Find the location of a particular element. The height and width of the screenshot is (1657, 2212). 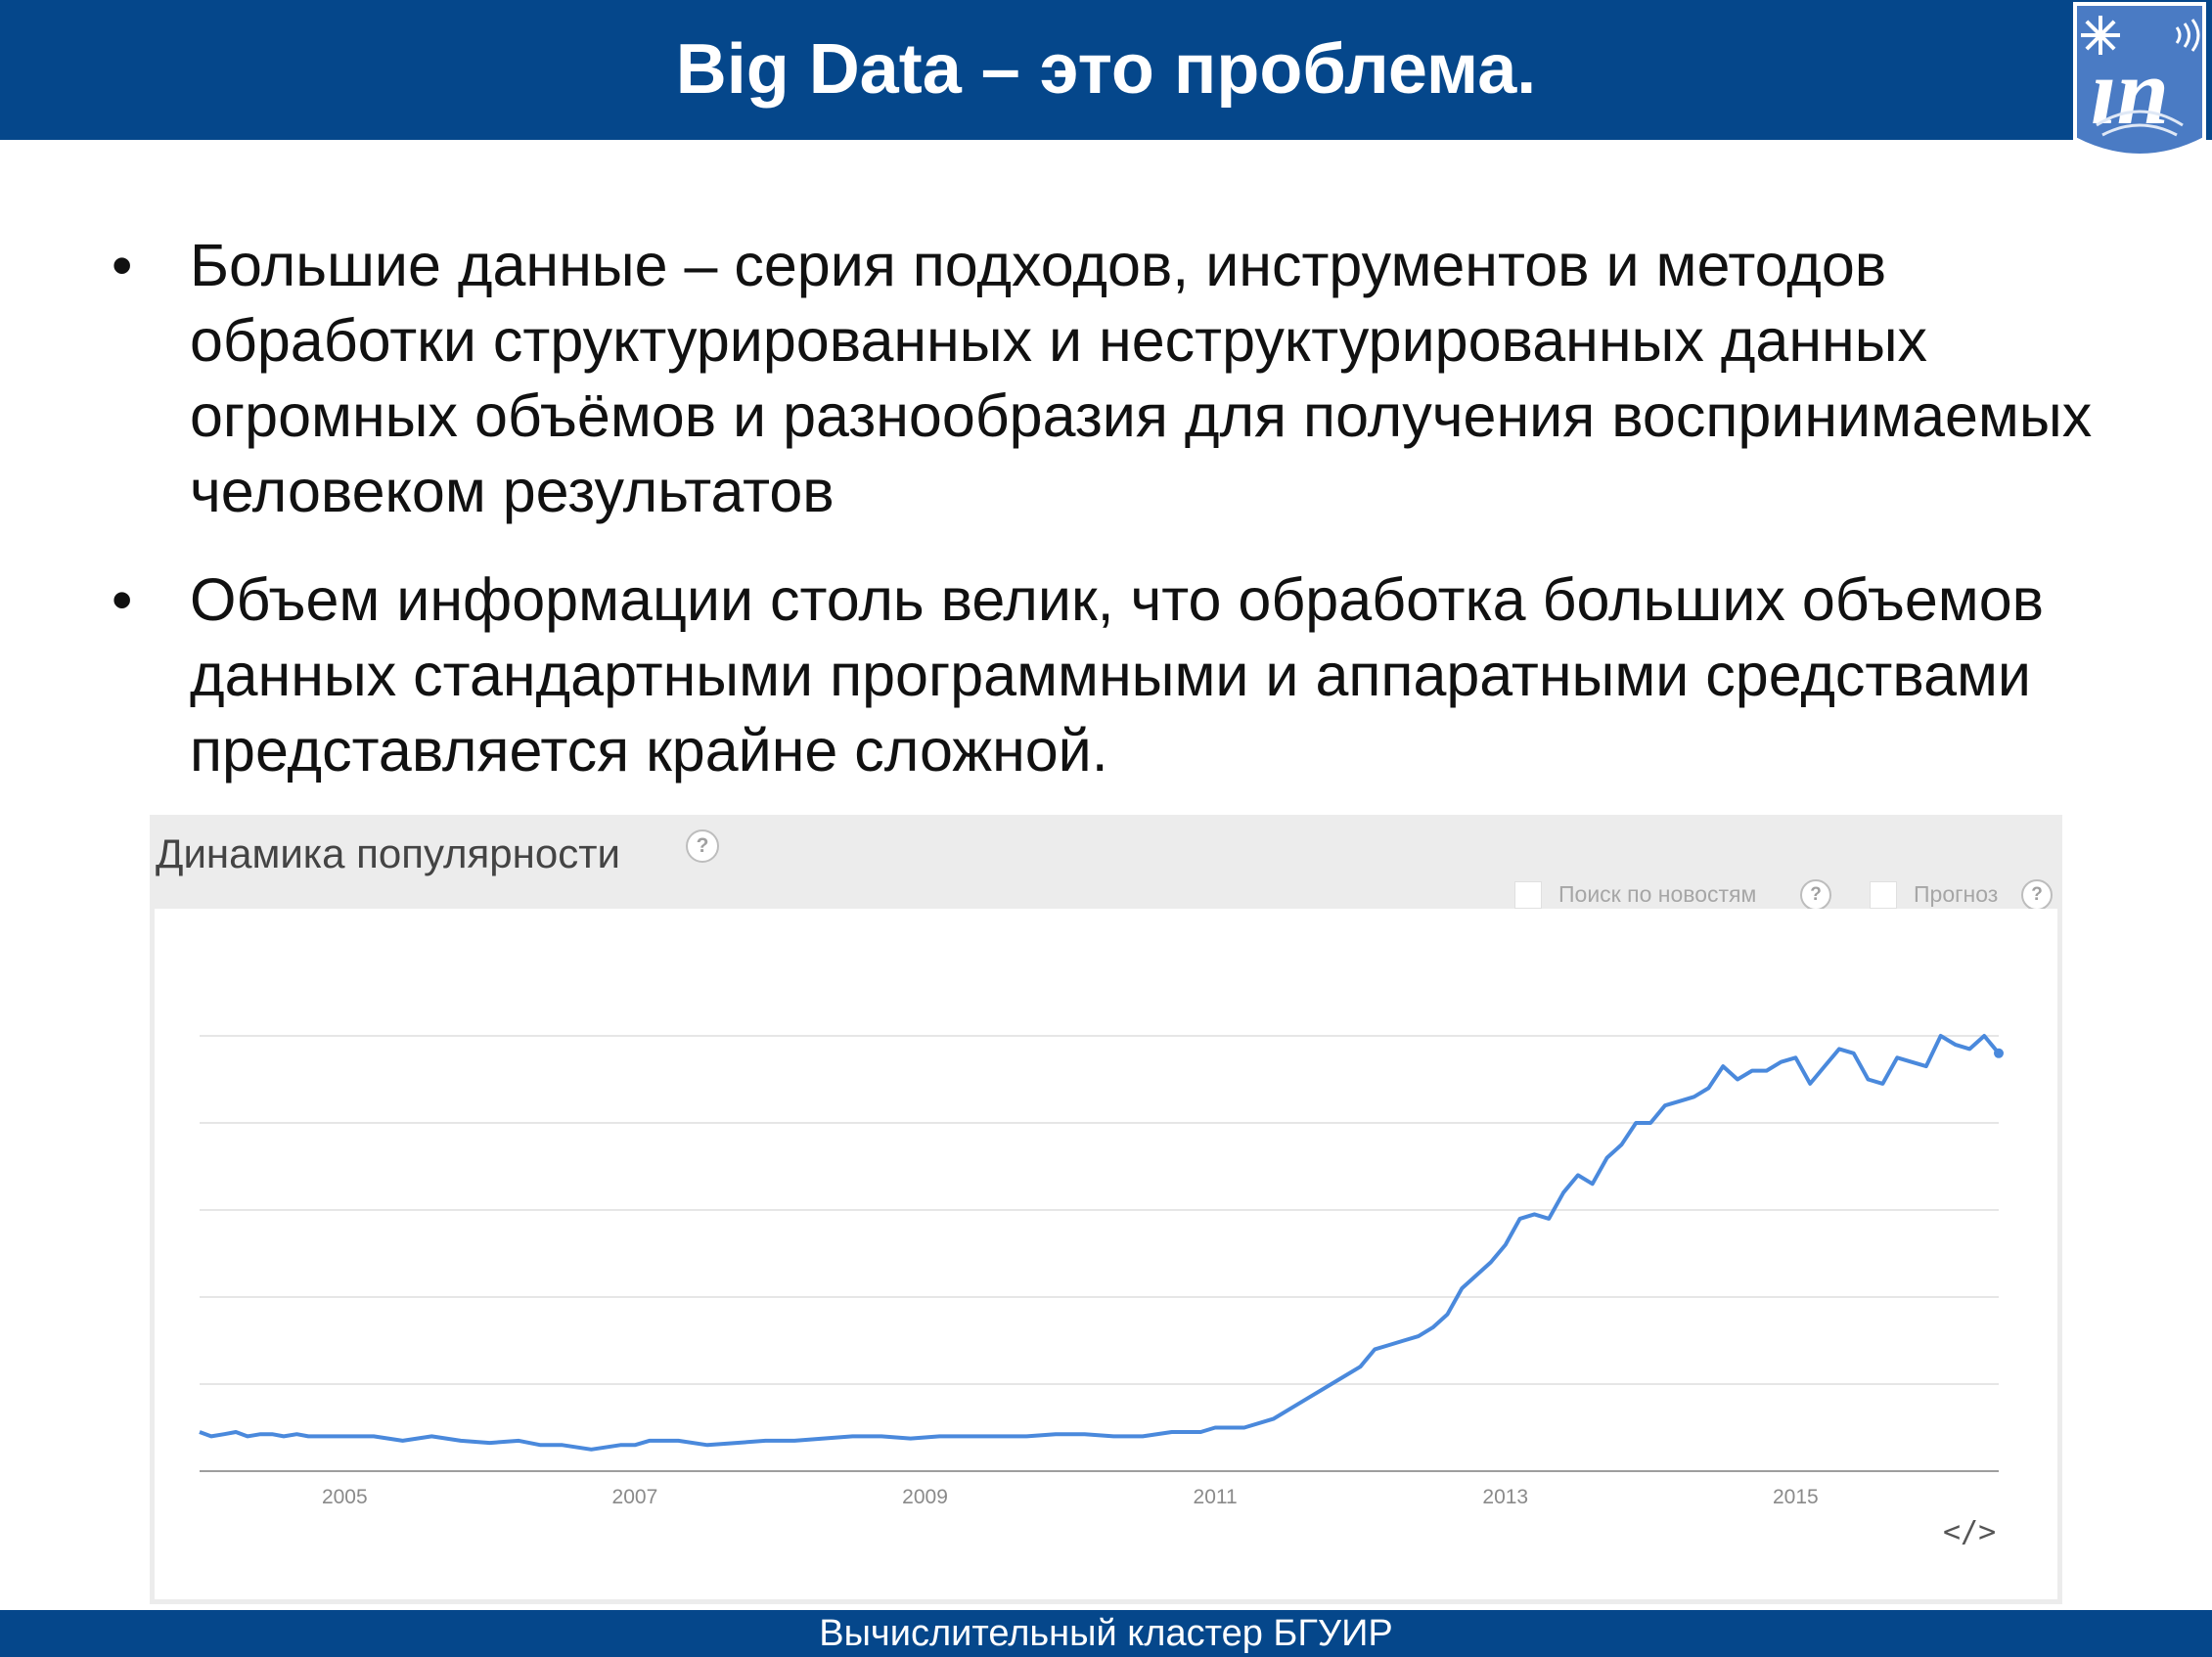

embed-code-icon: </> is located at coordinates (1970, 1532).